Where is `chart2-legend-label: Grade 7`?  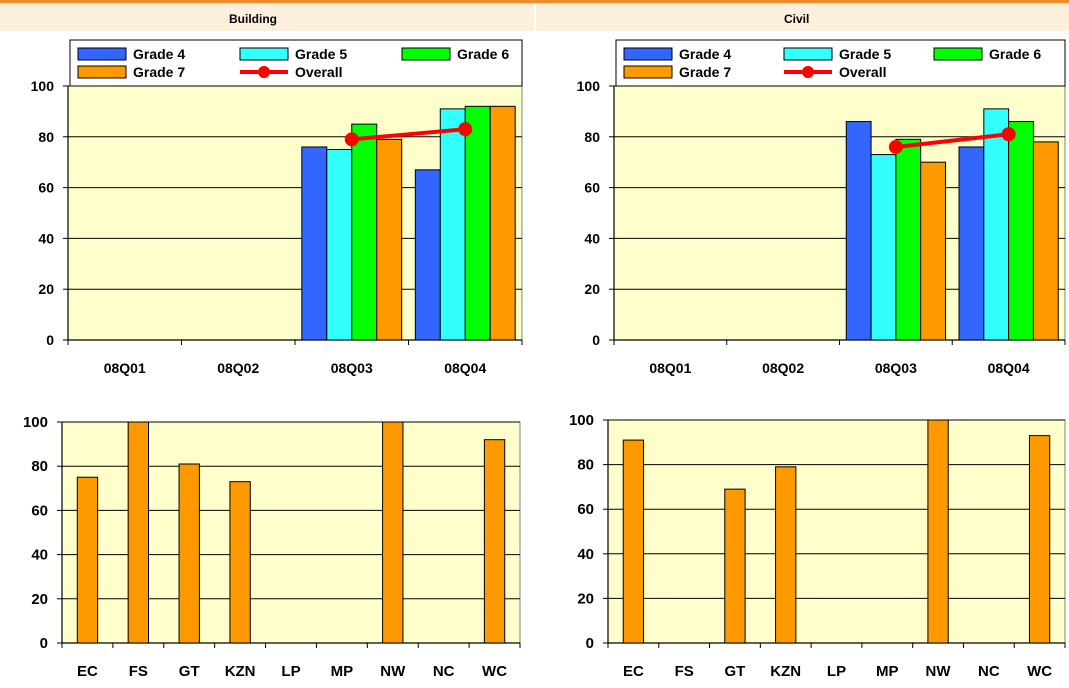
chart2-legend-label: Grade 7 is located at coordinates (705, 72).